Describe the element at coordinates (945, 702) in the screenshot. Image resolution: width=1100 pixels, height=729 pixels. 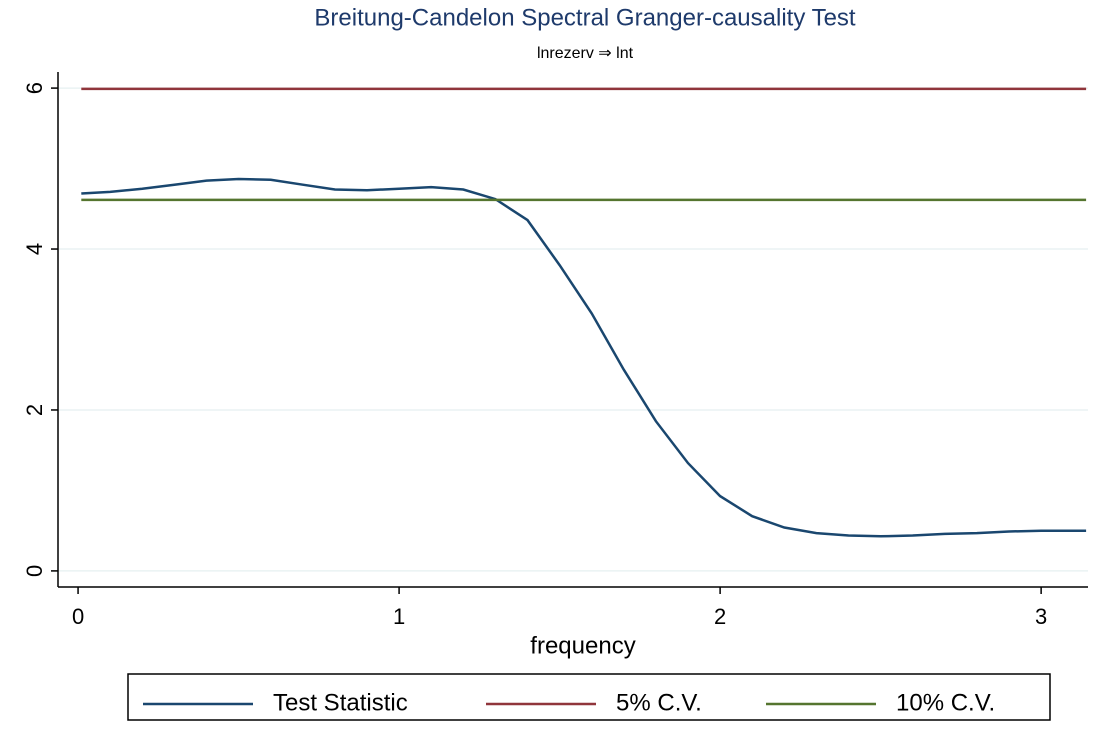
I see `legend-label: 10% C.V.` at that location.